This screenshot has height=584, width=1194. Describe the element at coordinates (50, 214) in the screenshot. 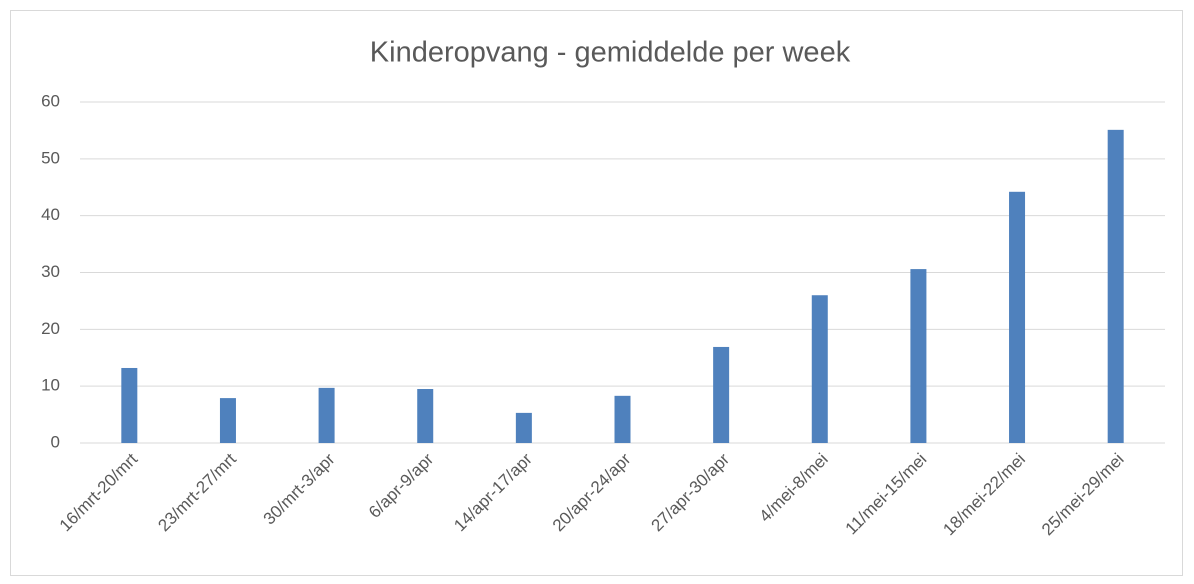

I see `y-tick-label: 40` at that location.